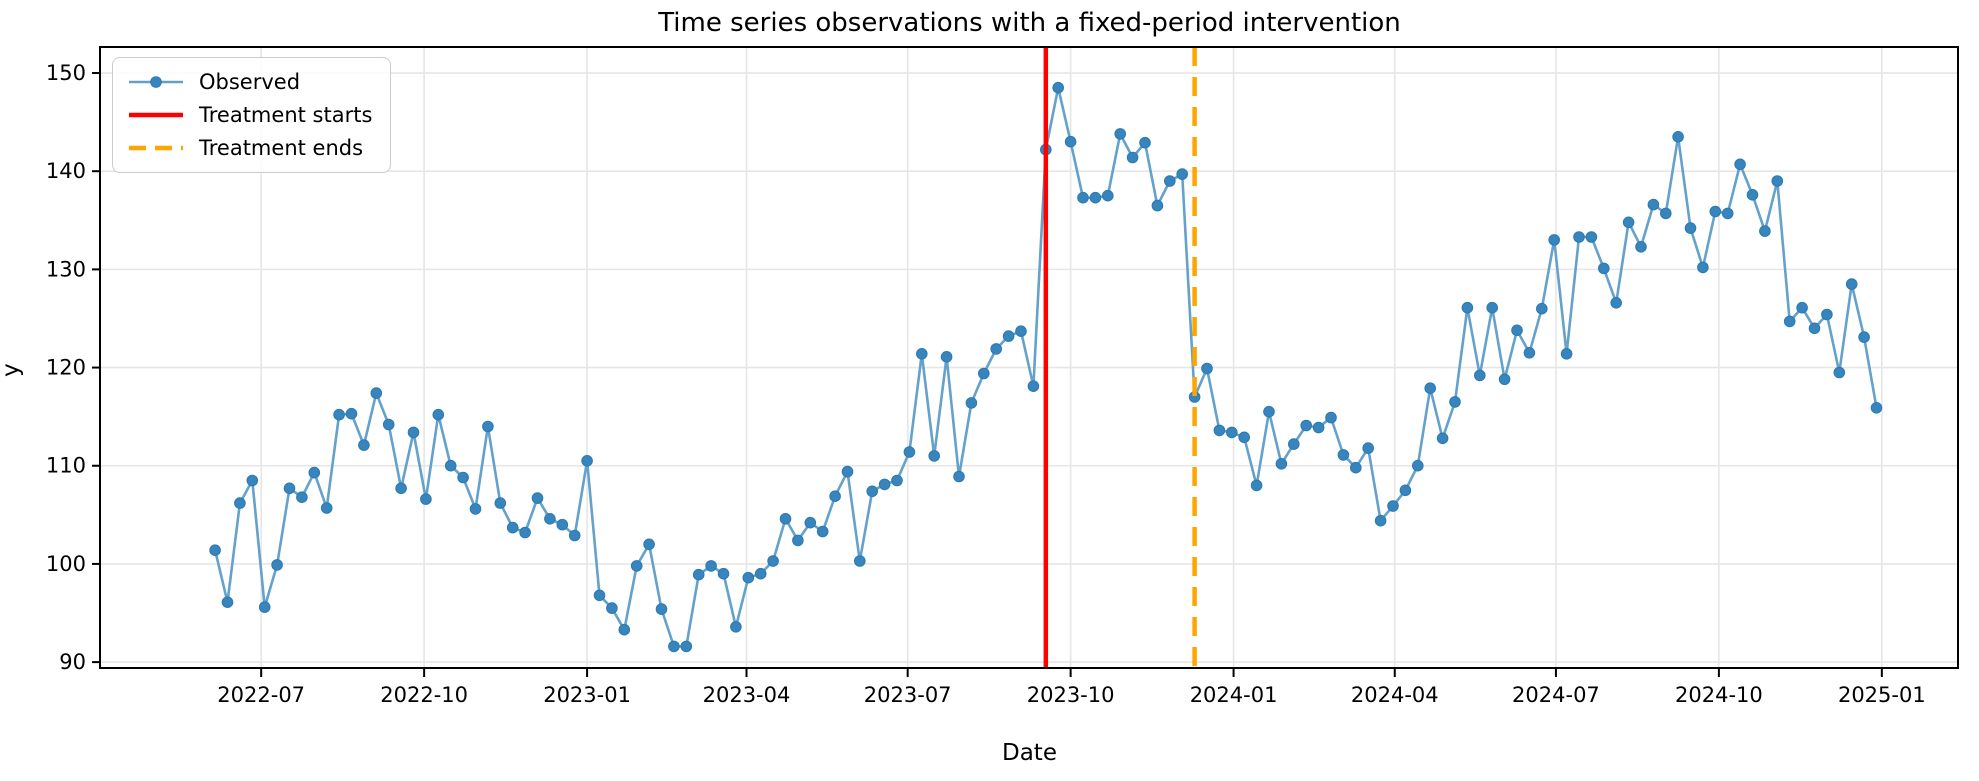  What do you see at coordinates (286, 115) in the screenshot?
I see `legend-label: Treatment starts` at bounding box center [286, 115].